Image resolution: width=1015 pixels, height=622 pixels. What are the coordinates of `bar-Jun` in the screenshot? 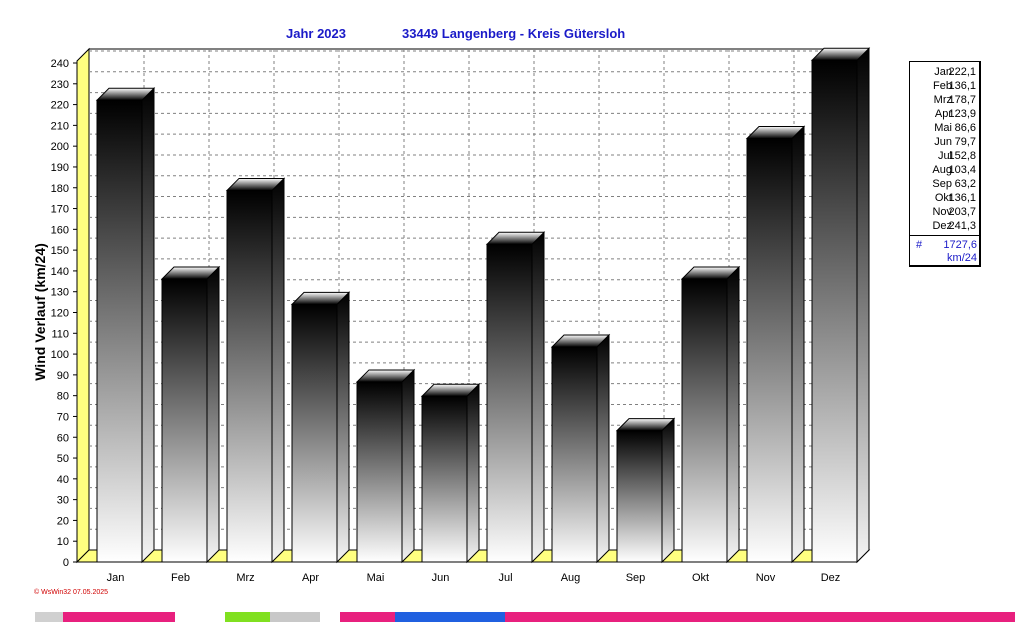 It's located at (450, 473).